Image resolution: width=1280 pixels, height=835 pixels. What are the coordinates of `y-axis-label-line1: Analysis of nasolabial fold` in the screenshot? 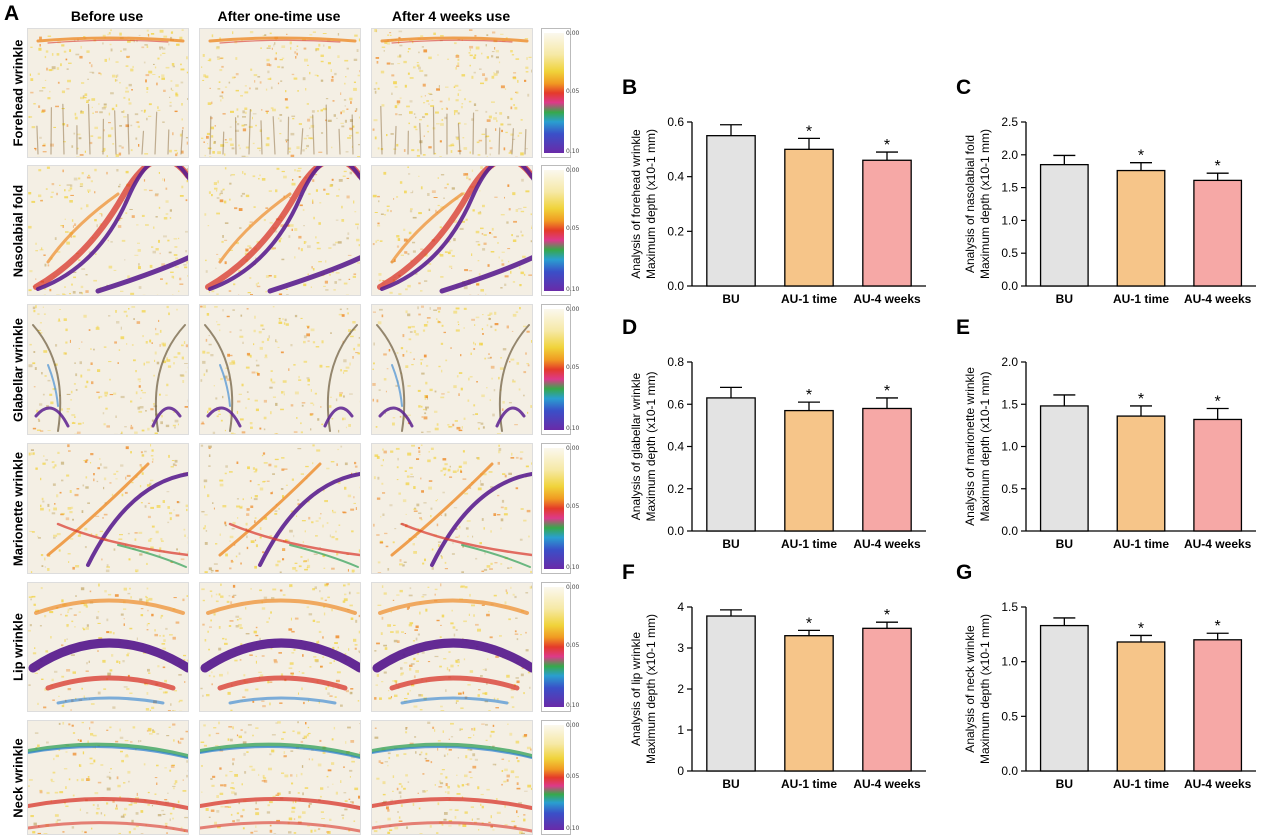 It's located at (970, 204).